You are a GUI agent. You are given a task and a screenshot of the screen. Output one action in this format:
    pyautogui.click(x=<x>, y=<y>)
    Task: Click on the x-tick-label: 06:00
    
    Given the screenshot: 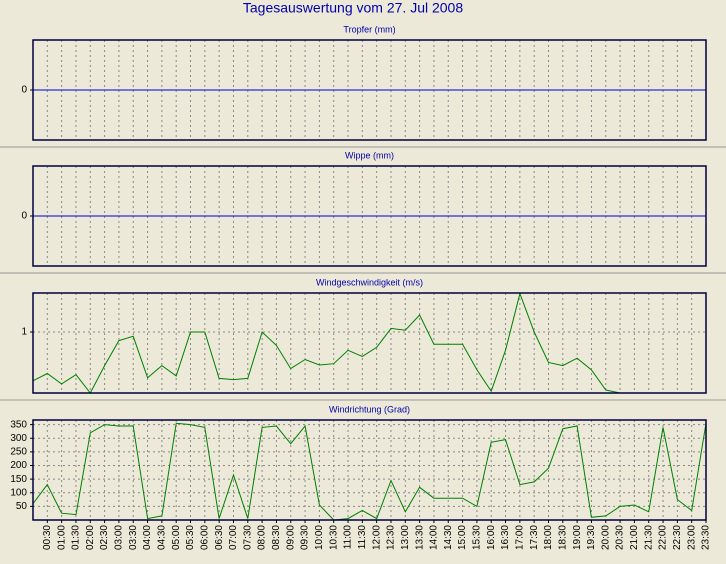 What is the action you would take?
    pyautogui.click(x=204, y=537)
    